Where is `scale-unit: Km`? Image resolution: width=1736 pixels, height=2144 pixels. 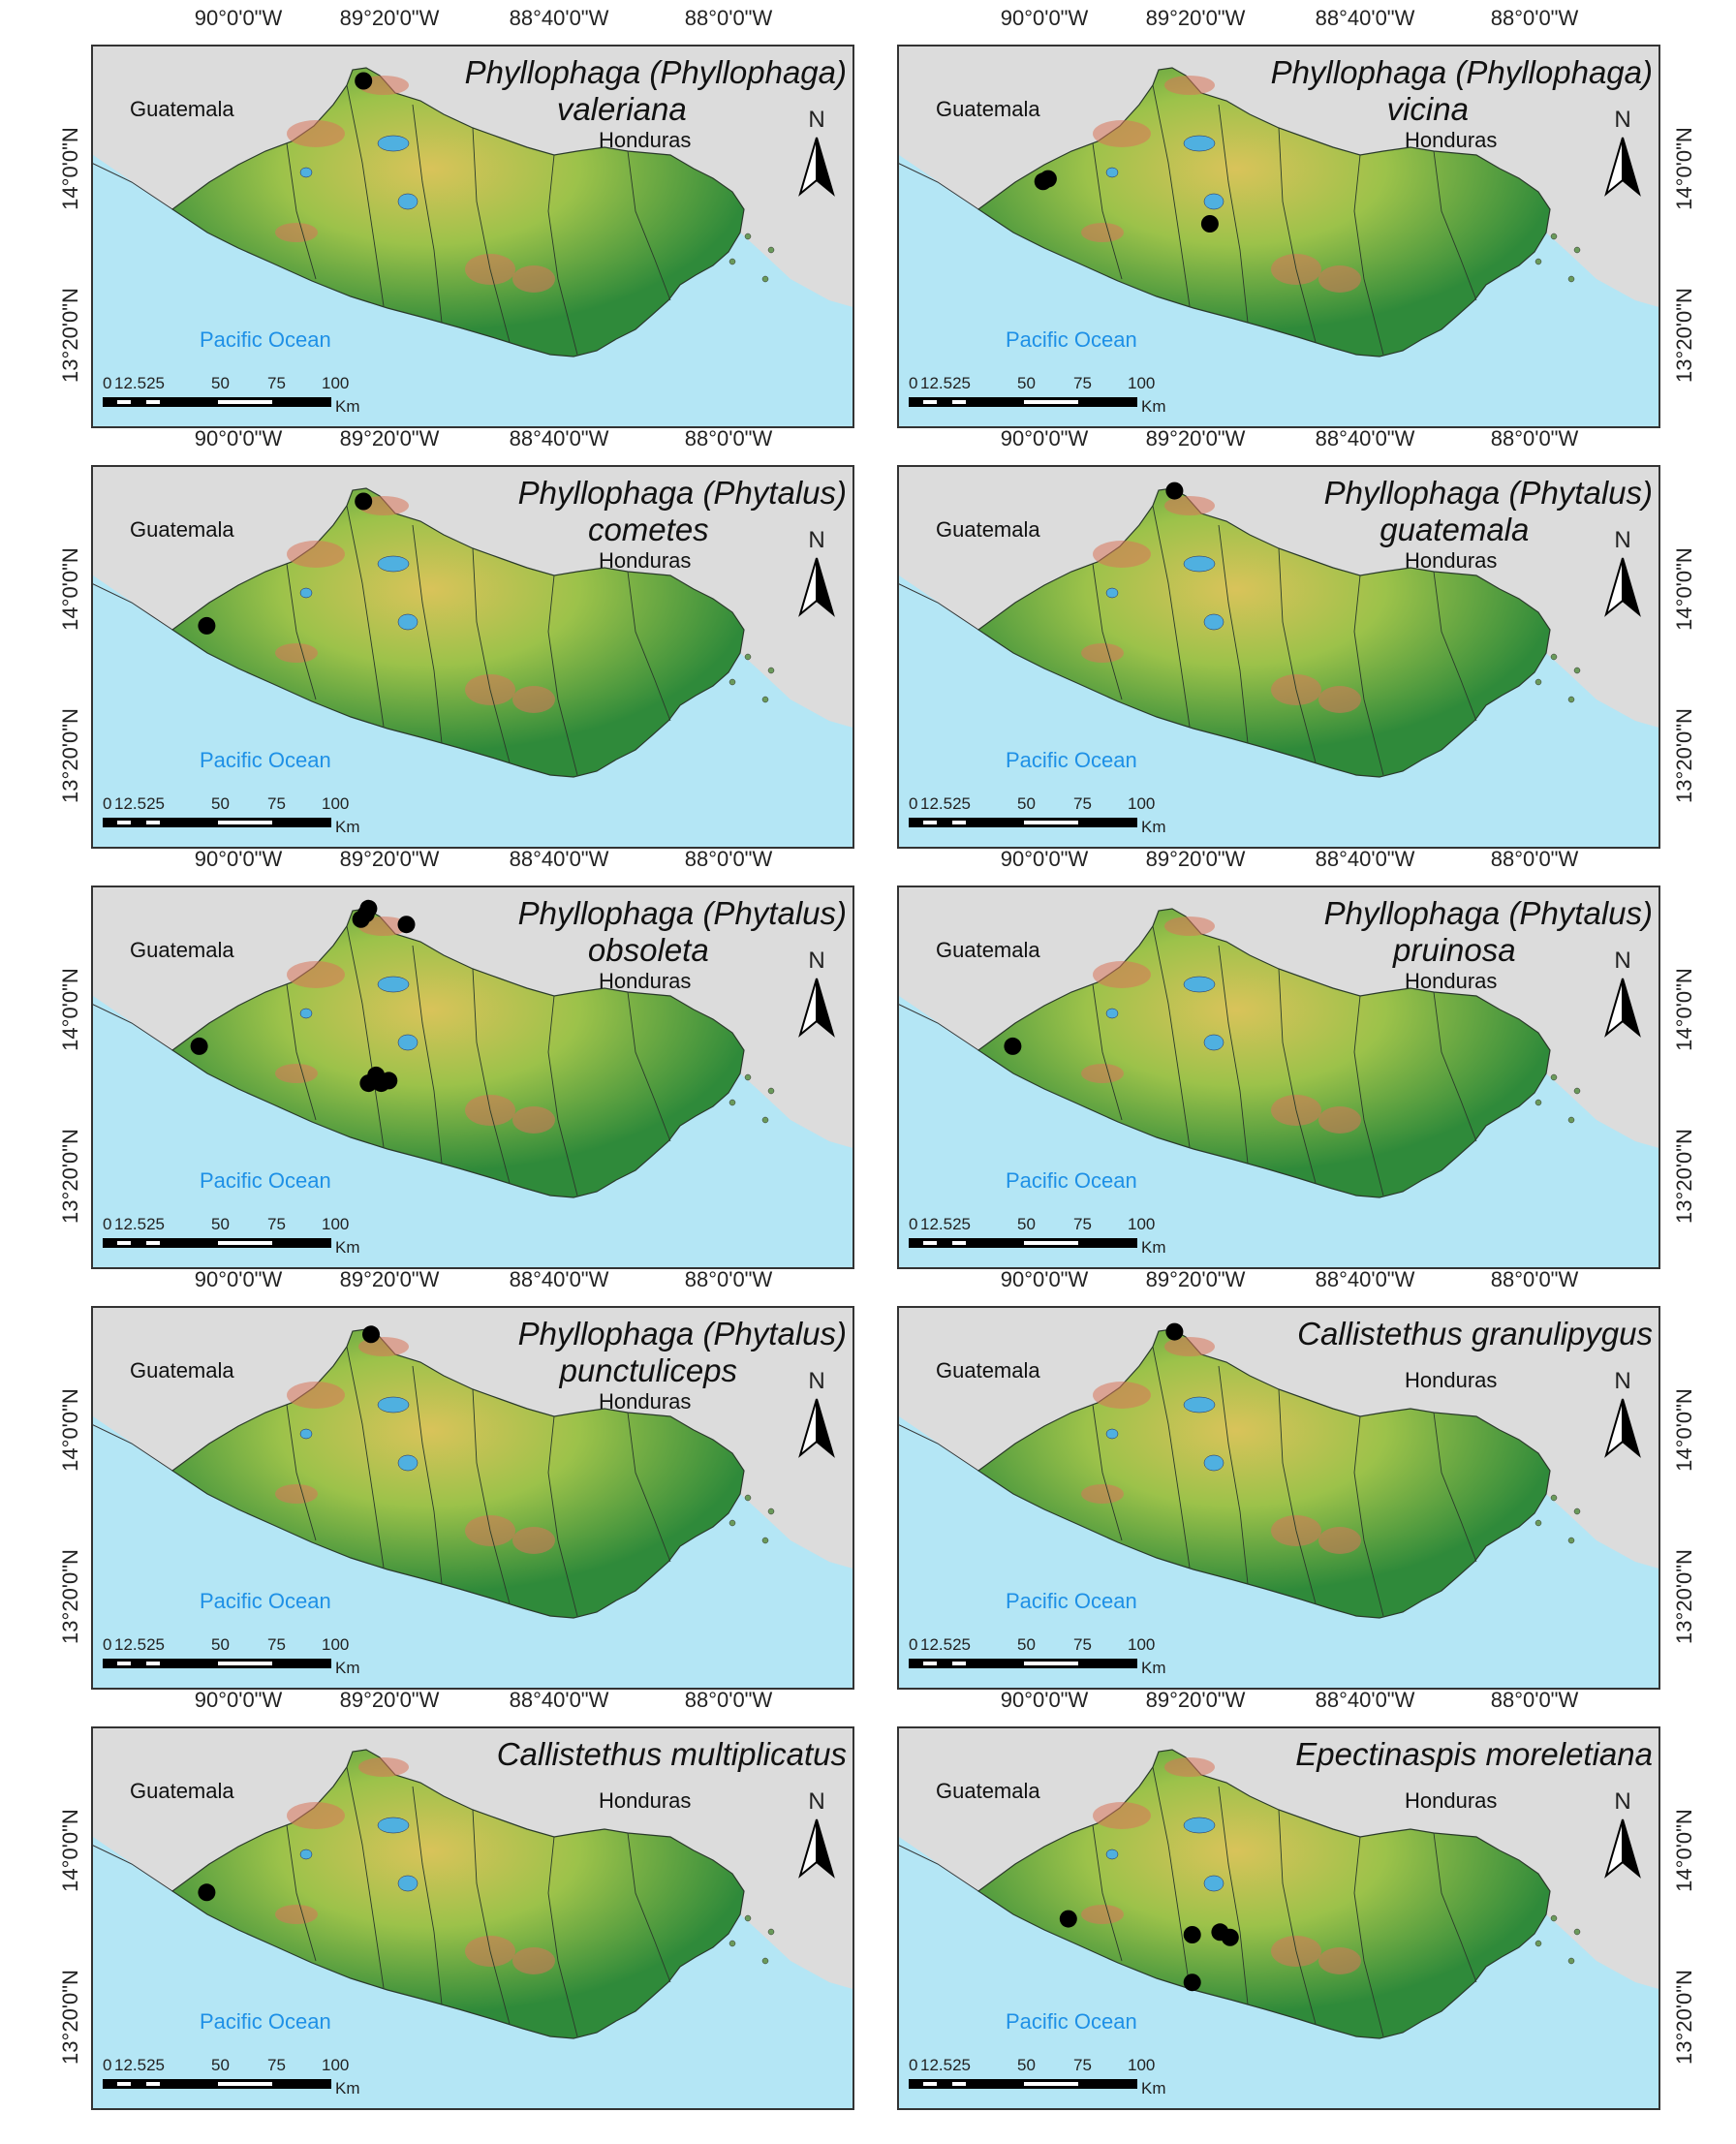 scale-unit: Km is located at coordinates (347, 1247).